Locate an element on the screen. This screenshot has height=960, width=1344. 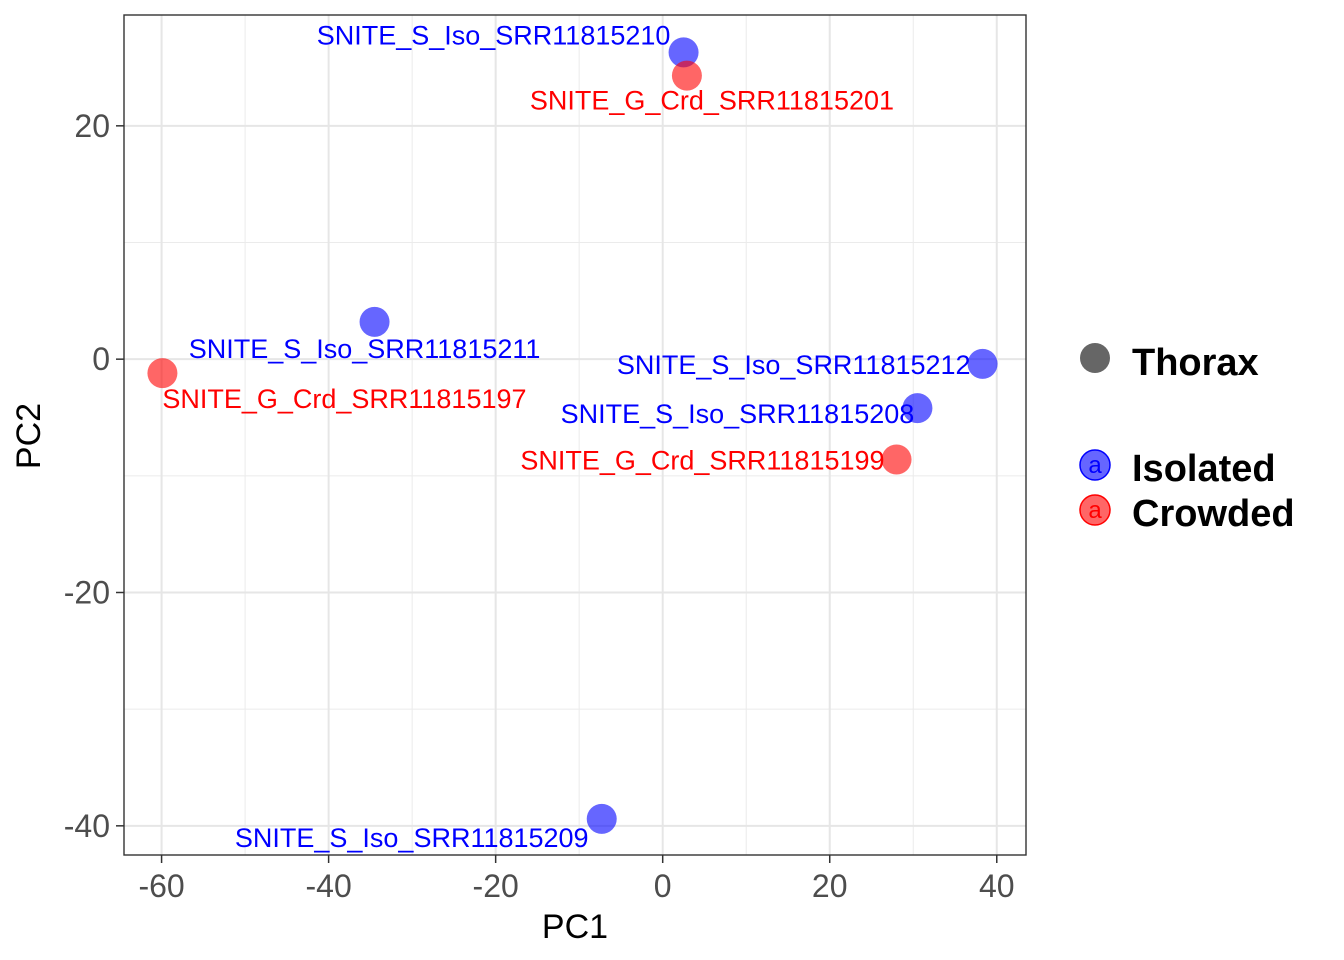
x-tick-label: -60 is located at coordinates (161, 886).